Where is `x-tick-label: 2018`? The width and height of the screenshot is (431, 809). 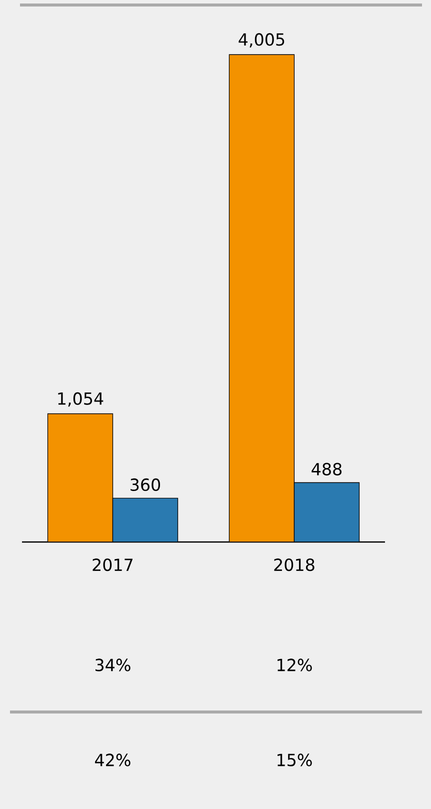
x-tick-label: 2018 is located at coordinates (294, 565).